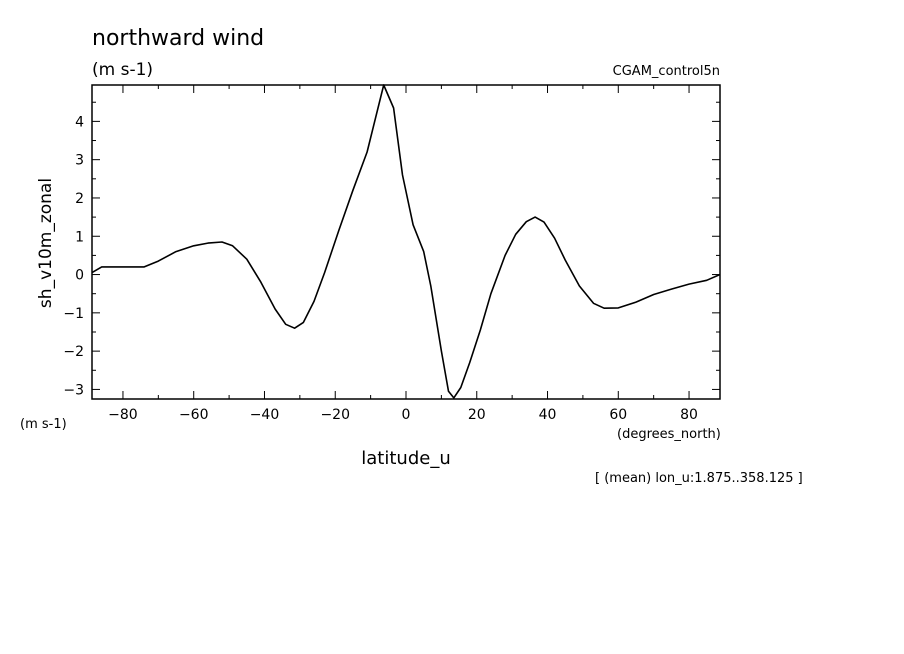 This screenshot has width=904, height=654. I want to click on chart-title: northward wind, so click(178, 38).